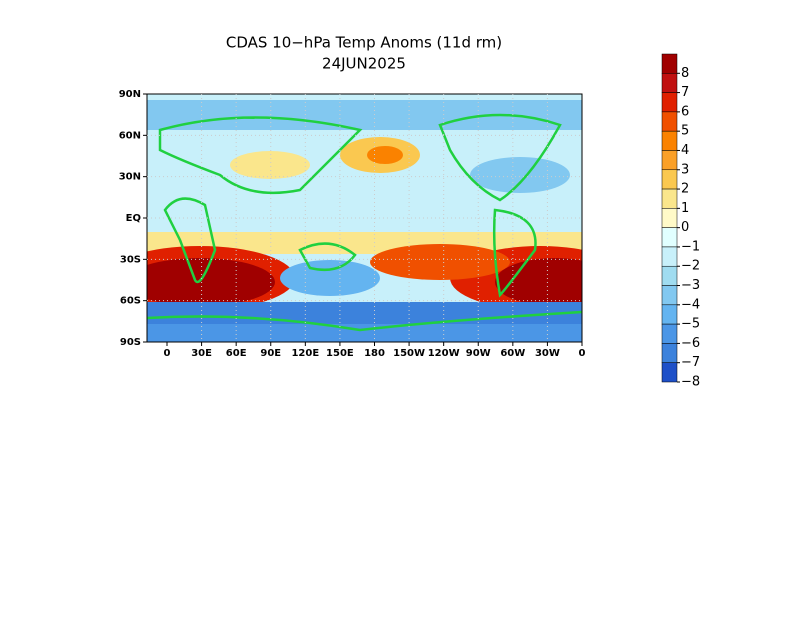 The width and height of the screenshot is (800, 618). What do you see at coordinates (690, 285) in the screenshot?
I see `colorbar-label: −3` at bounding box center [690, 285].